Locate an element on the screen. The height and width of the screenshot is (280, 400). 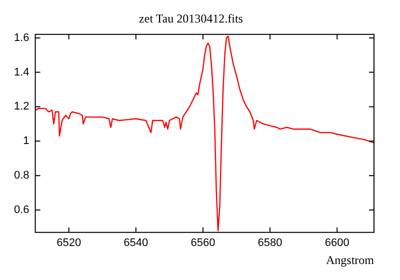
y-tick-label: 1 is located at coordinates (26, 141).